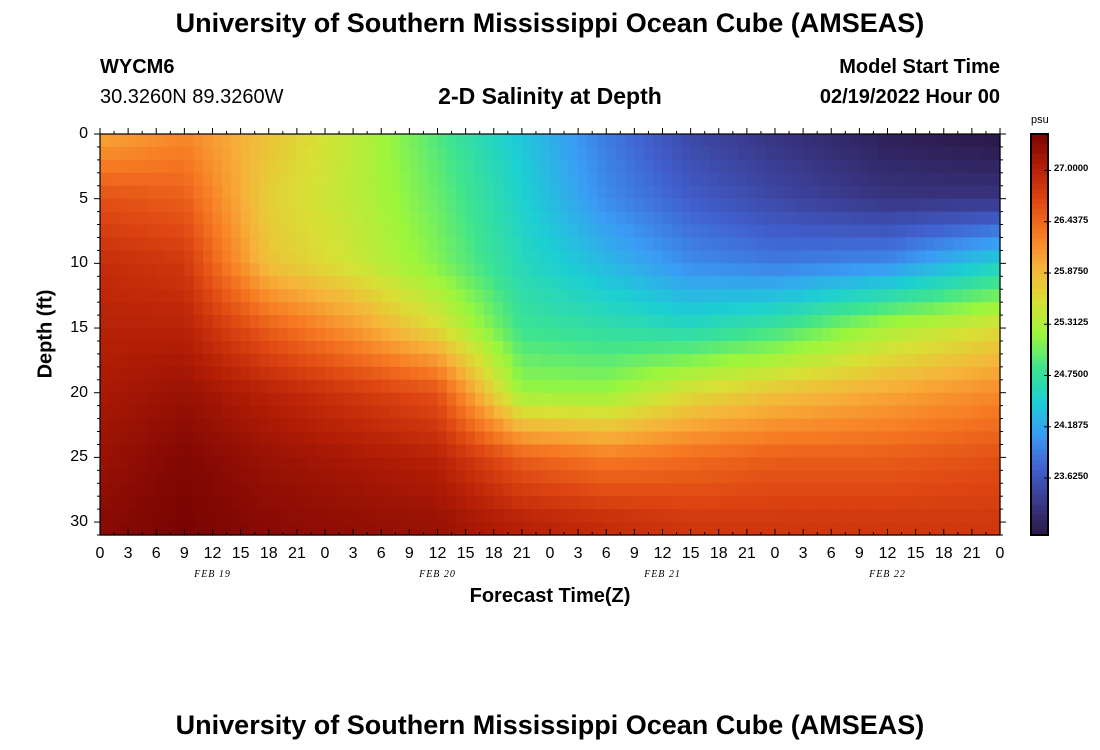  I want to click on day-label: FEB 19, so click(212, 574).